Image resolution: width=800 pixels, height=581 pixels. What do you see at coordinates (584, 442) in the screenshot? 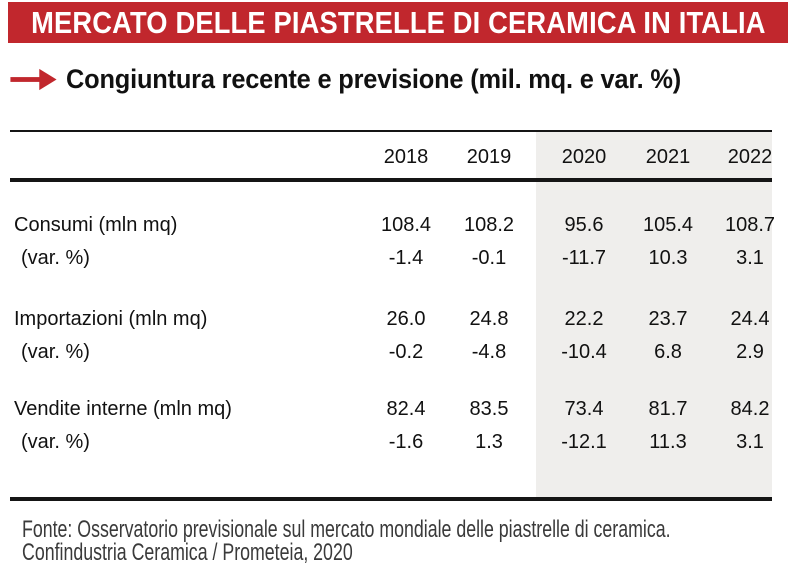
I see `value-cell: -12.1` at bounding box center [584, 442].